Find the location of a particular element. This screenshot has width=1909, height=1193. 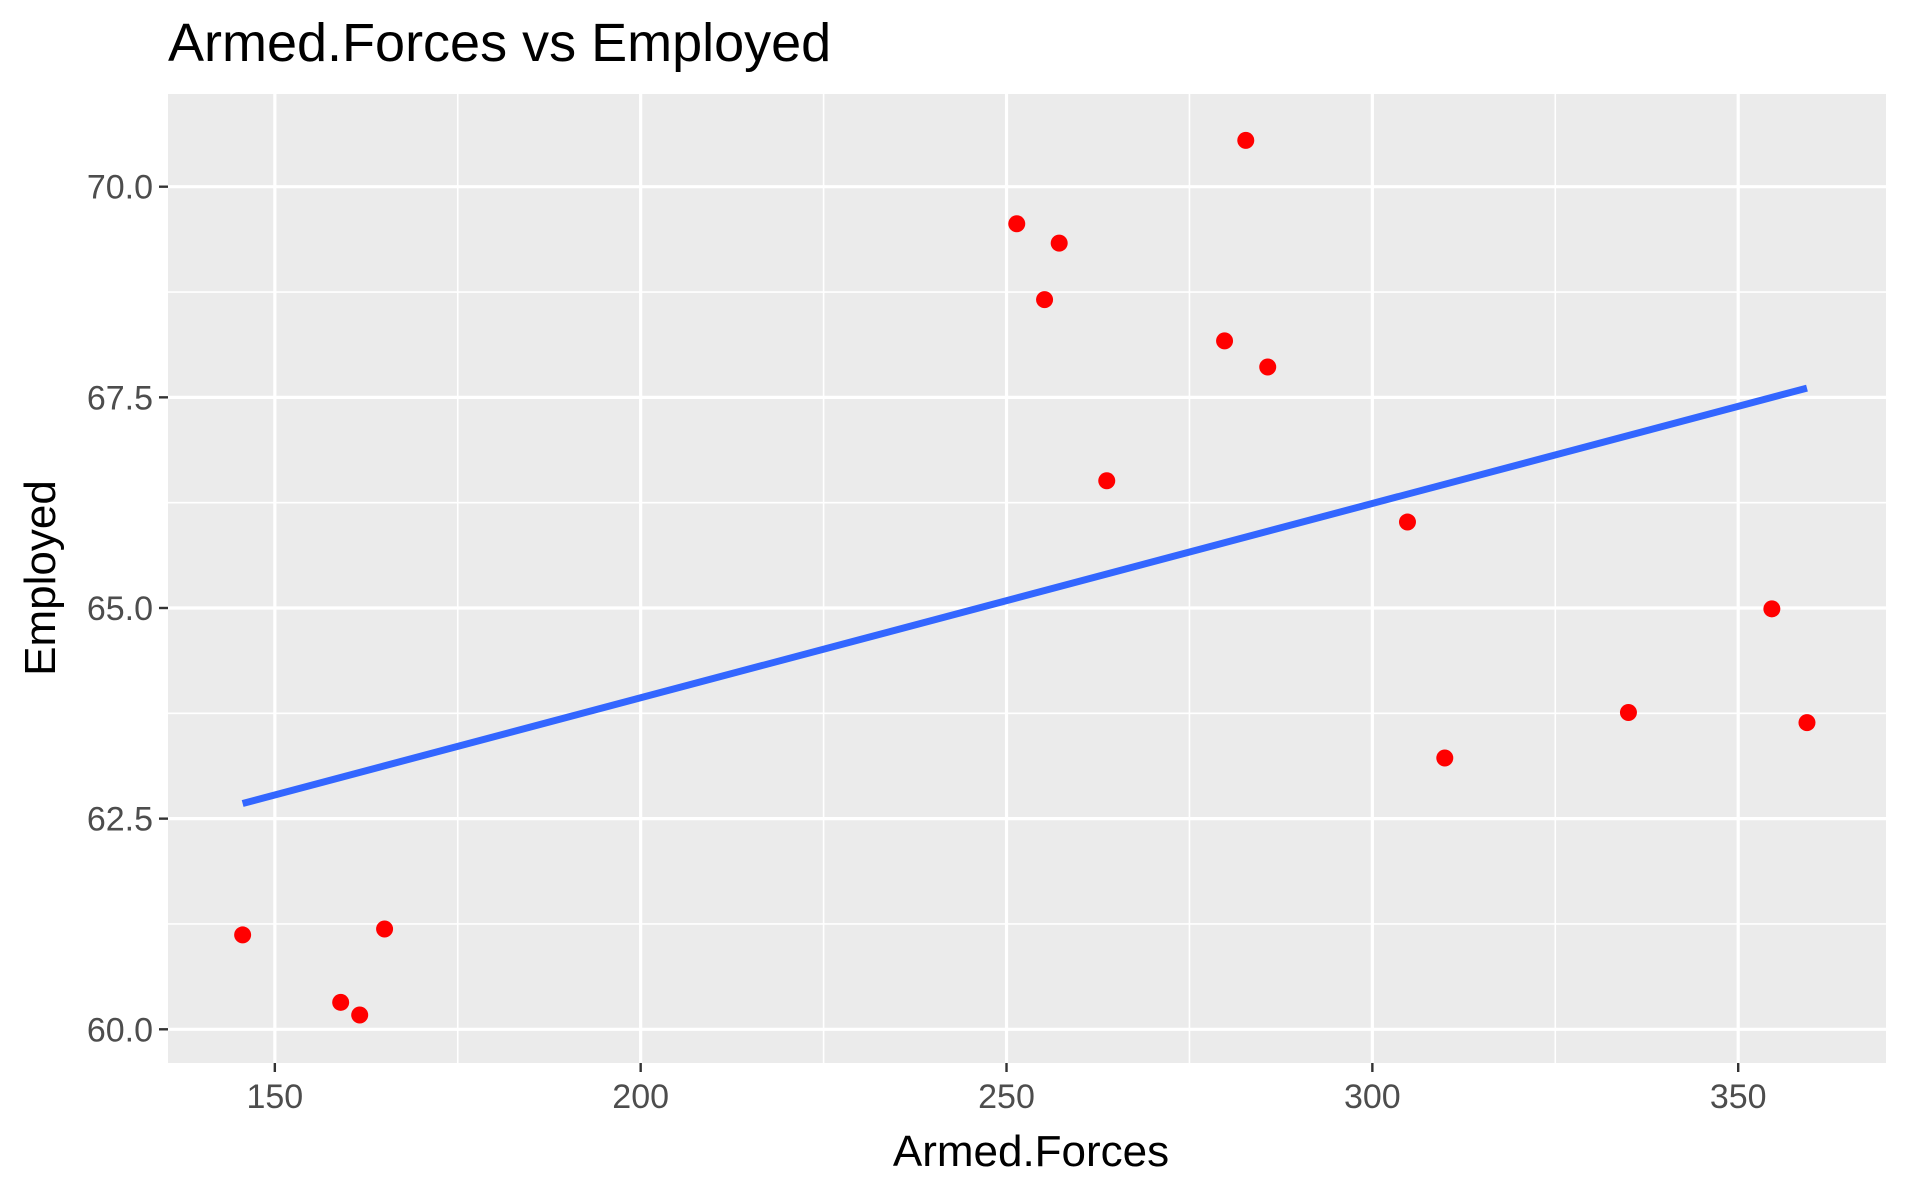

y-axis-title: Employed is located at coordinates (40, 578).